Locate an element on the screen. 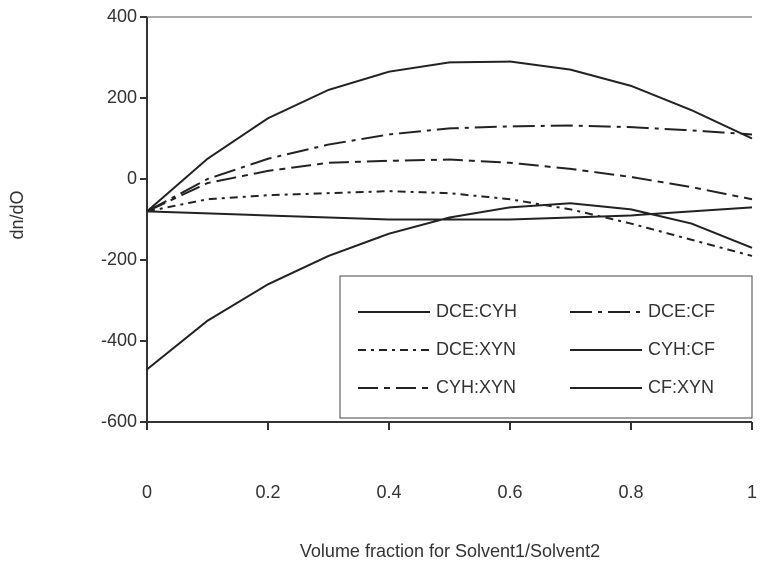 The width and height of the screenshot is (763, 566). y-tick-label: 200 is located at coordinates (122, 97).